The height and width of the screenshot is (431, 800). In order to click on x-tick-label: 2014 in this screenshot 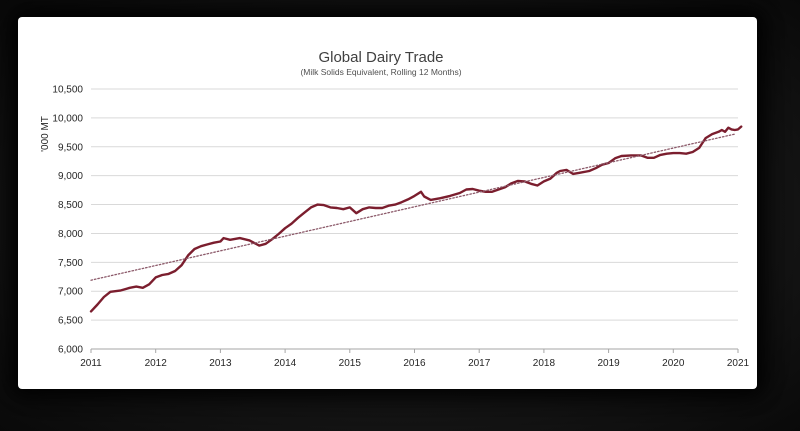, I will do `click(285, 363)`.